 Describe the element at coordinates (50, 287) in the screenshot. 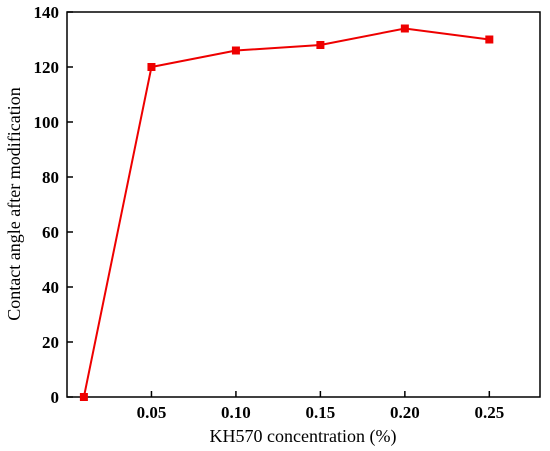

I see `y-tick-label: 40` at that location.